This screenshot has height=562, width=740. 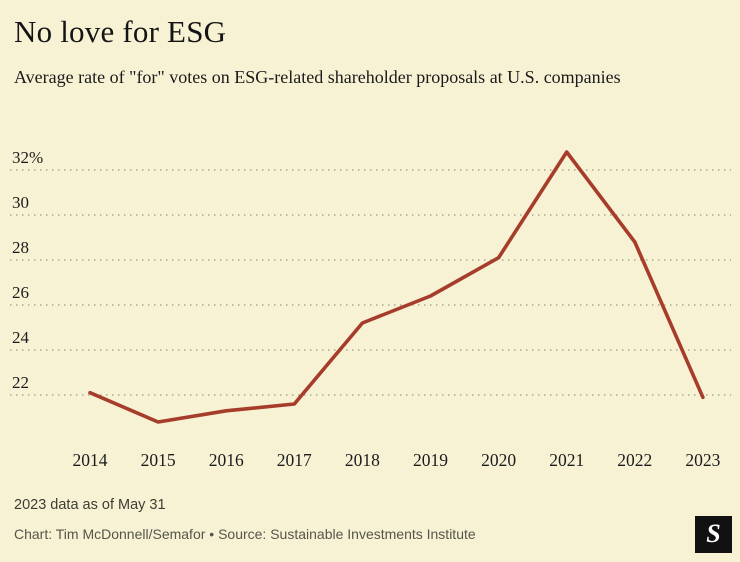 What do you see at coordinates (634, 460) in the screenshot?
I see `x-tick-label: 2022` at bounding box center [634, 460].